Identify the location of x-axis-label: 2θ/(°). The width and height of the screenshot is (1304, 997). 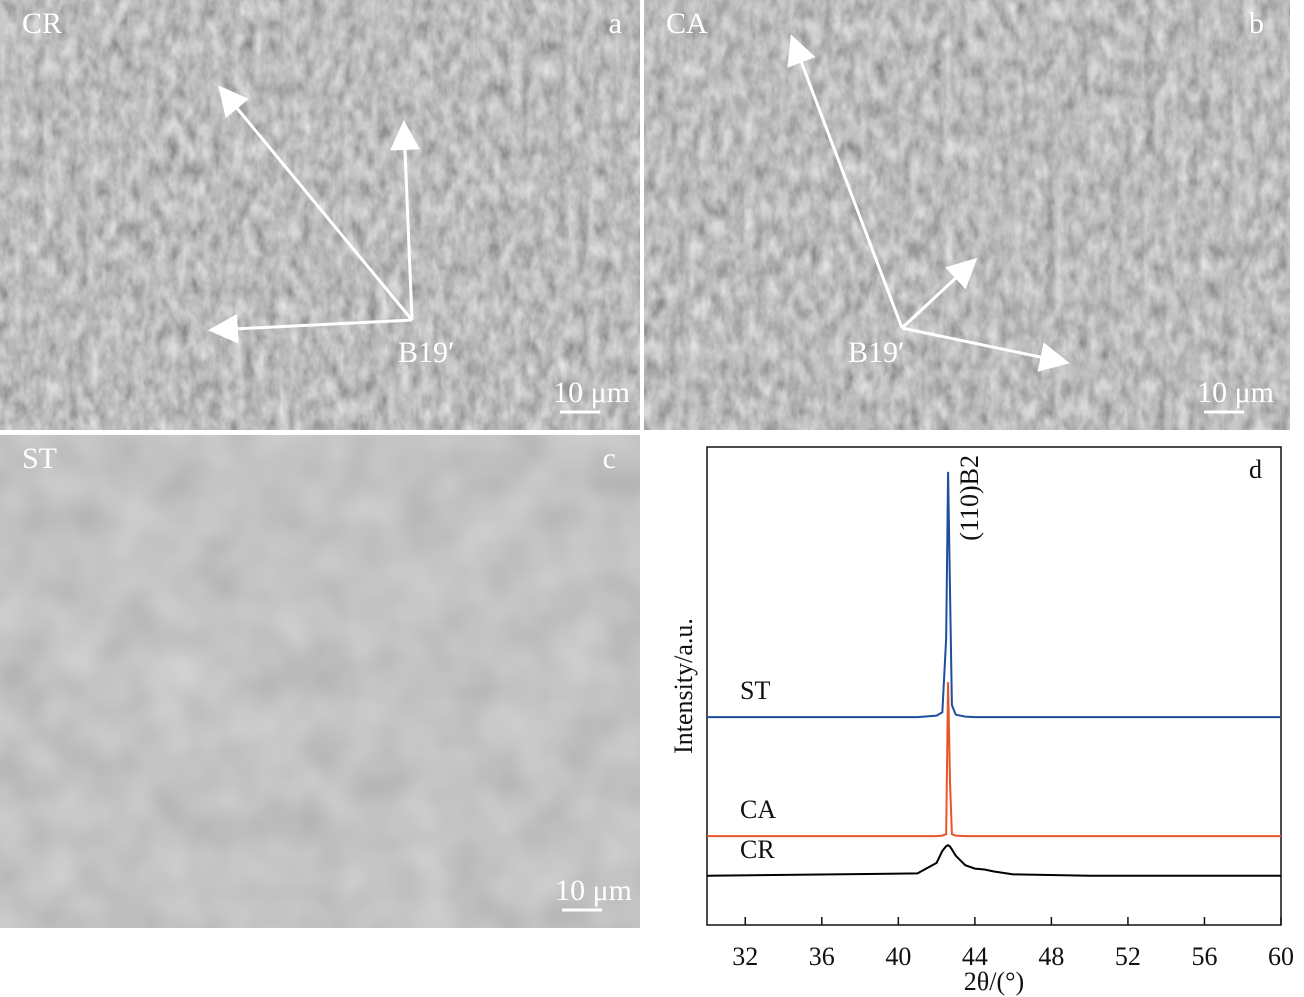
(994, 981).